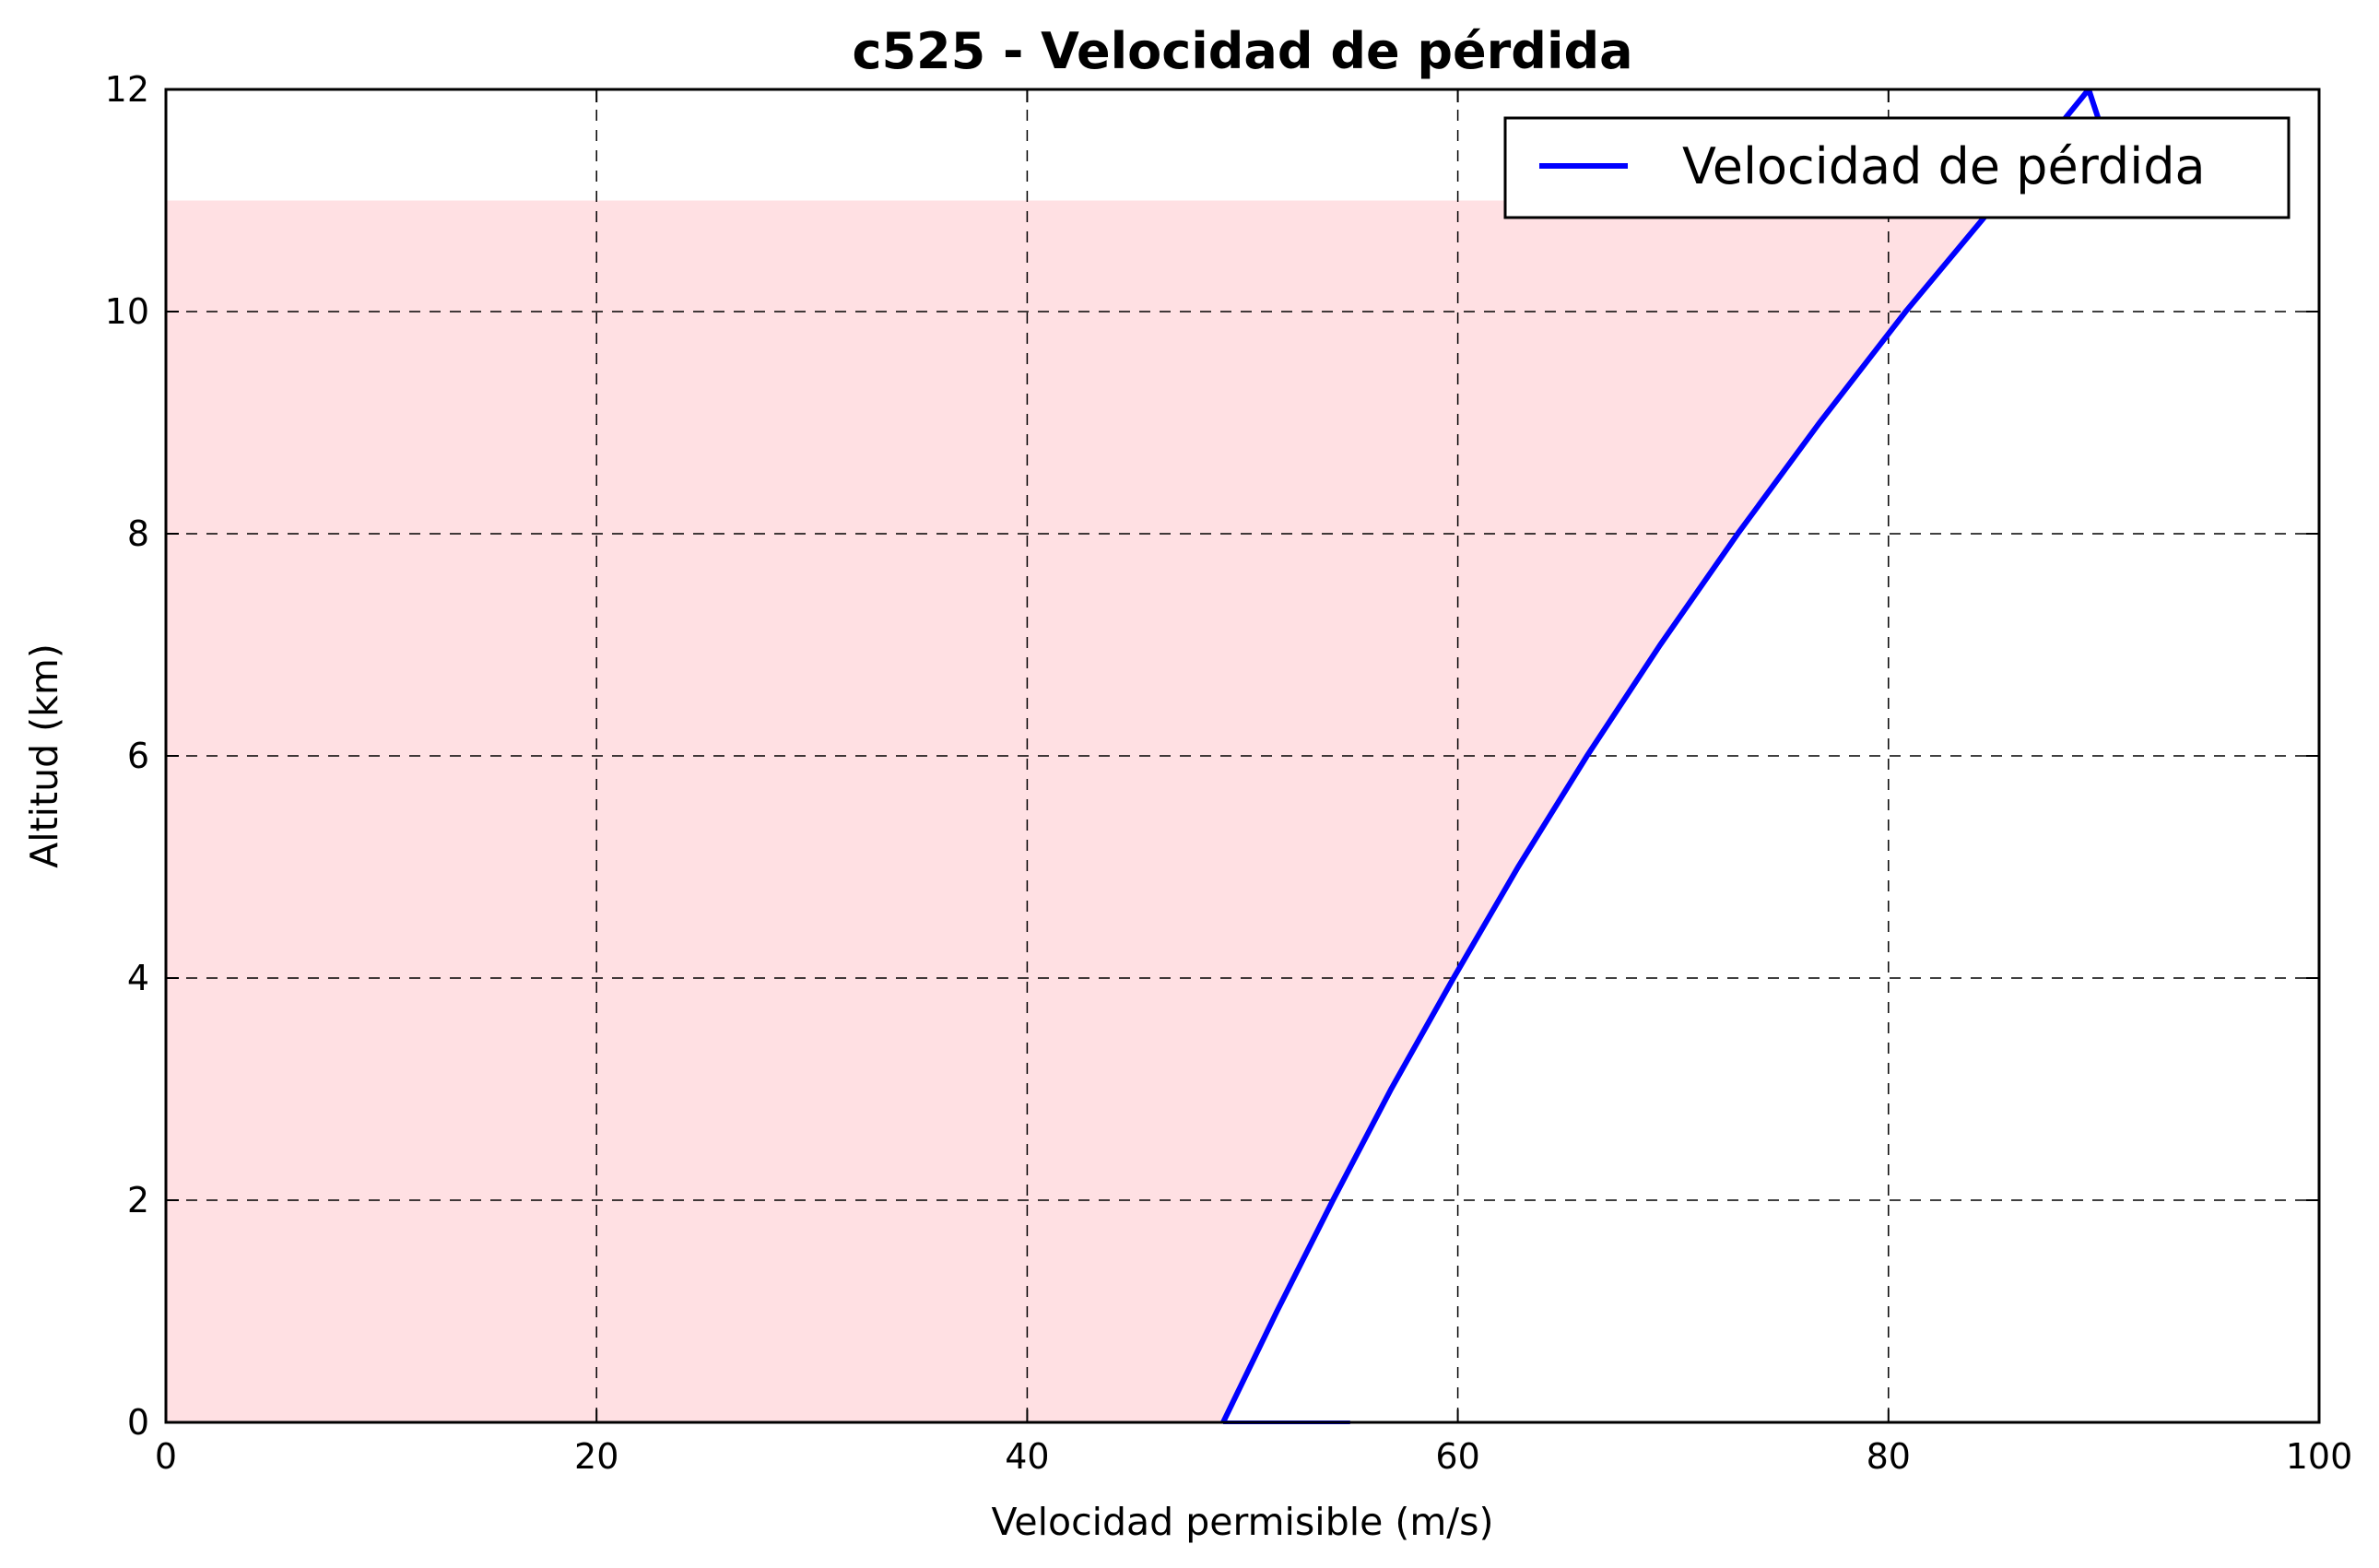 The width and height of the screenshot is (2379, 1568). I want to click on legend: Velocidad de pérdida, so click(1897, 167).